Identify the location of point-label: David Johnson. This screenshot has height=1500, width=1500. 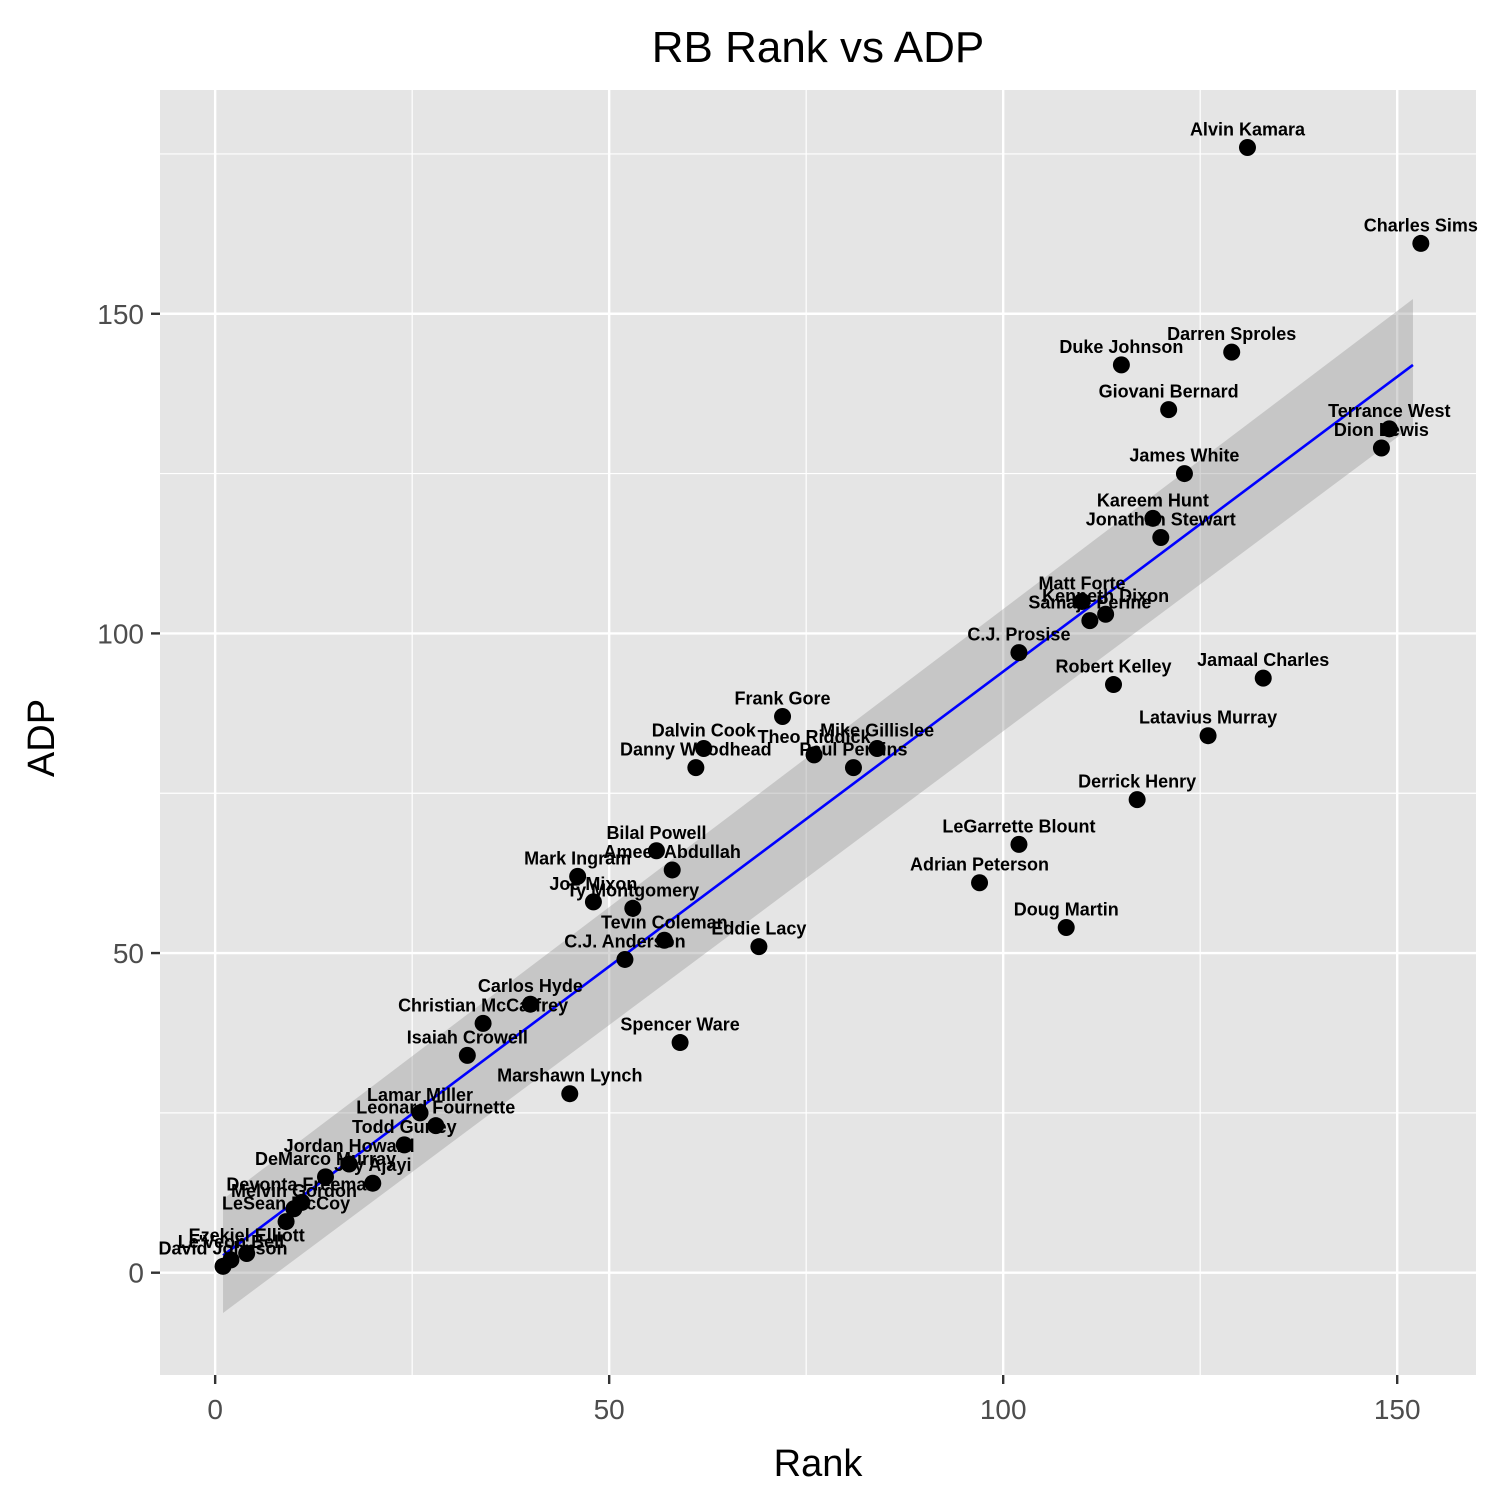
(223, 1248).